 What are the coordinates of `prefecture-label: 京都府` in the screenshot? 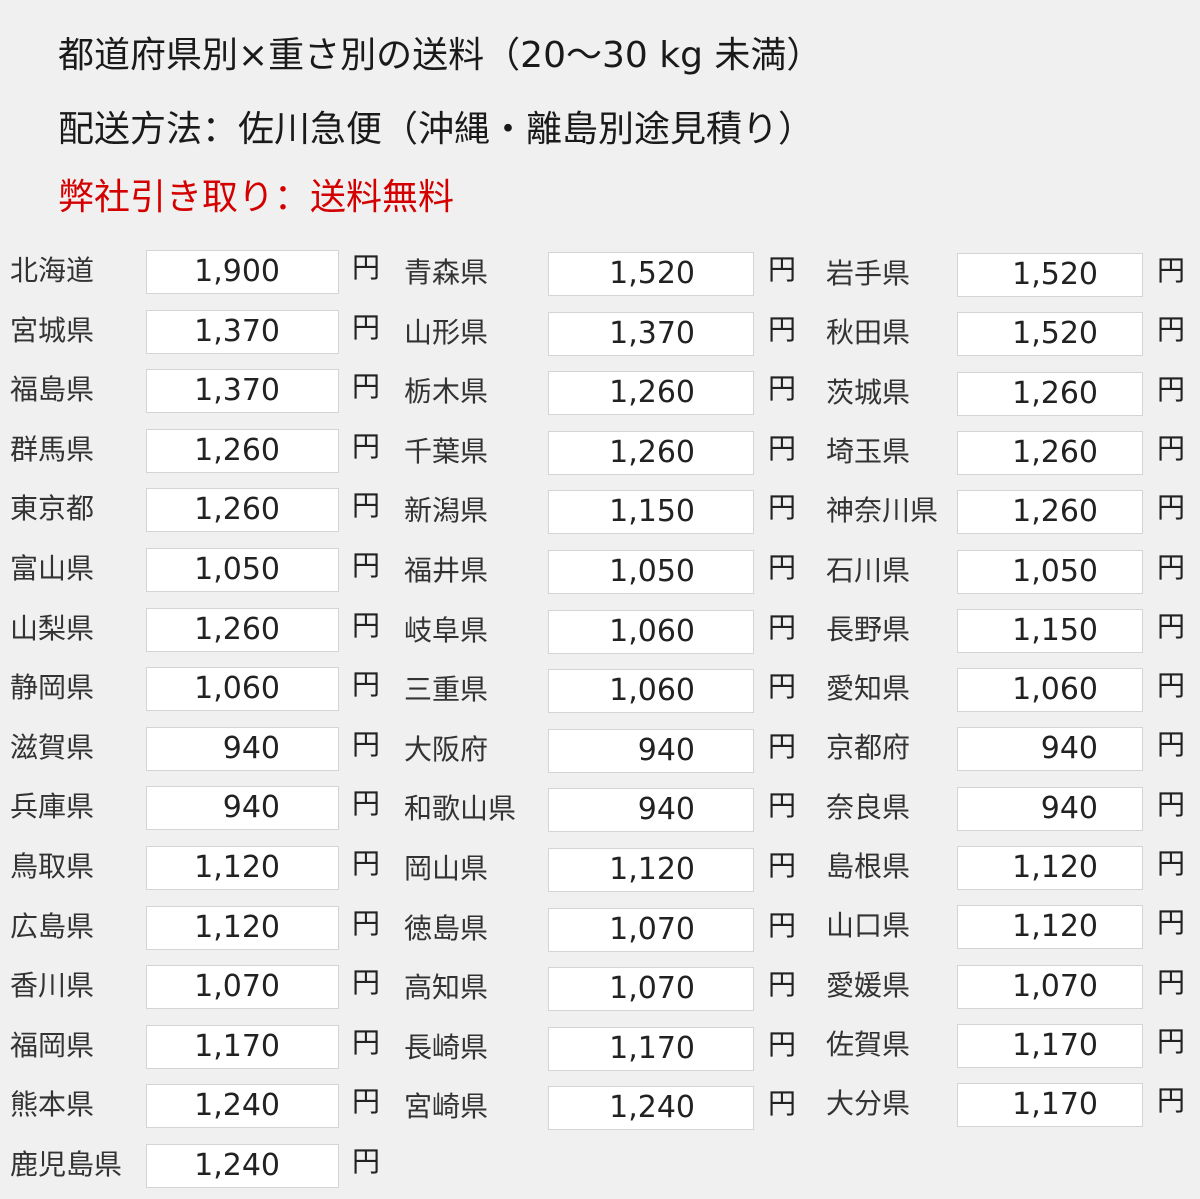 It's located at (868, 747).